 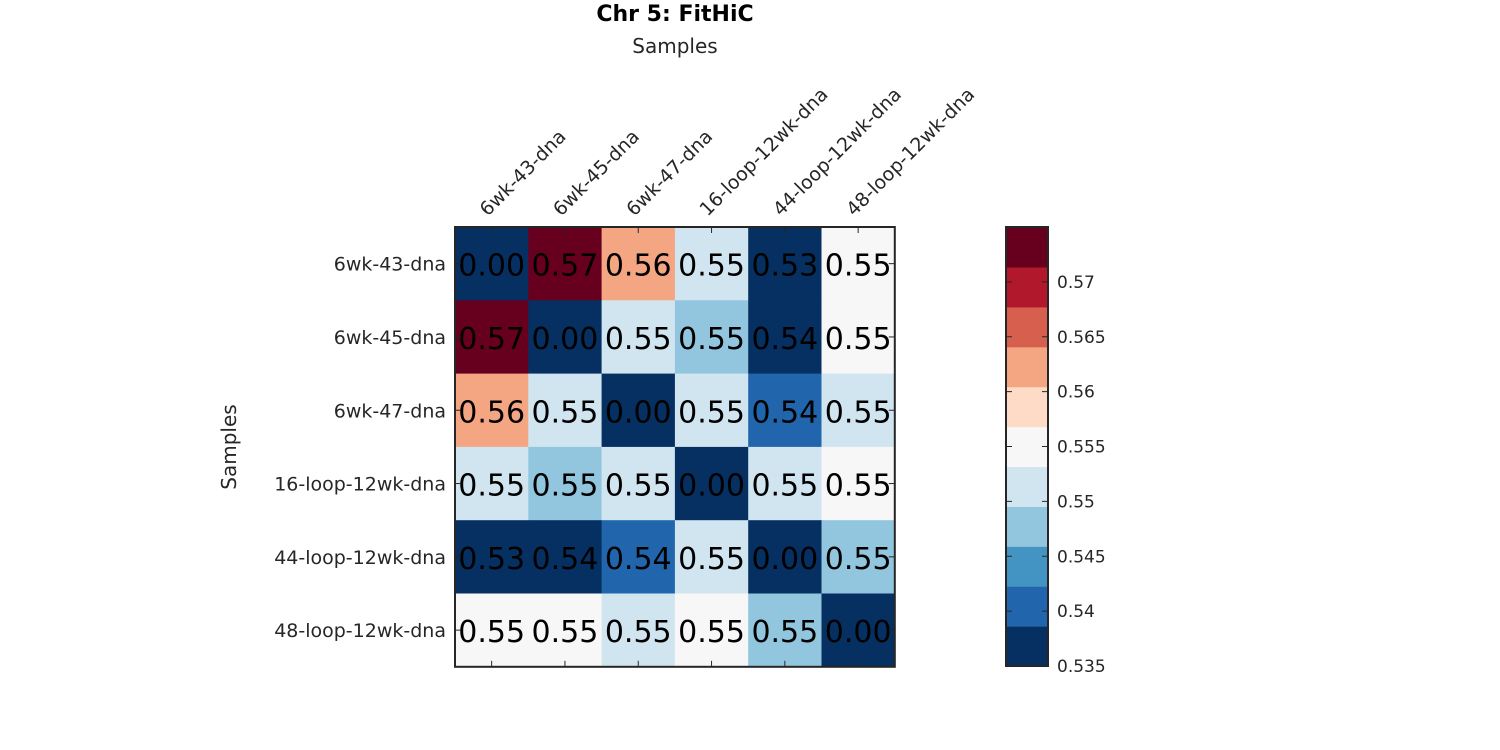 What do you see at coordinates (1076, 283) in the screenshot?
I see `colorbar-tick-label: 0.57` at bounding box center [1076, 283].